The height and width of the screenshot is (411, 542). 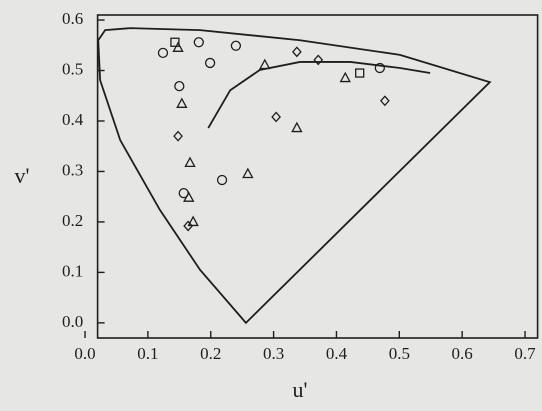 What do you see at coordinates (273, 353) in the screenshot?
I see `x-tick-label: 0.3` at bounding box center [273, 353].